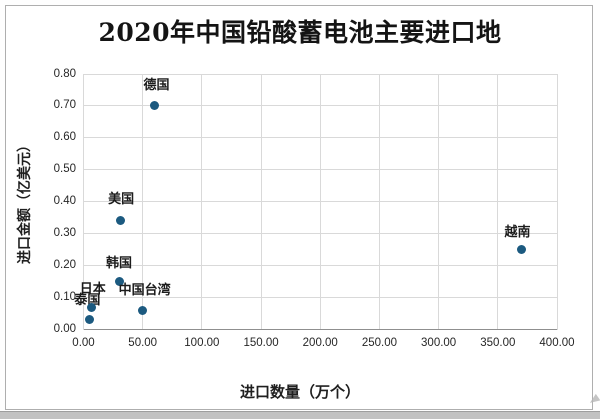 This screenshot has width=600, height=419. Describe the element at coordinates (64, 329) in the screenshot. I see `y-tick-label-0.00: 0.00` at that location.